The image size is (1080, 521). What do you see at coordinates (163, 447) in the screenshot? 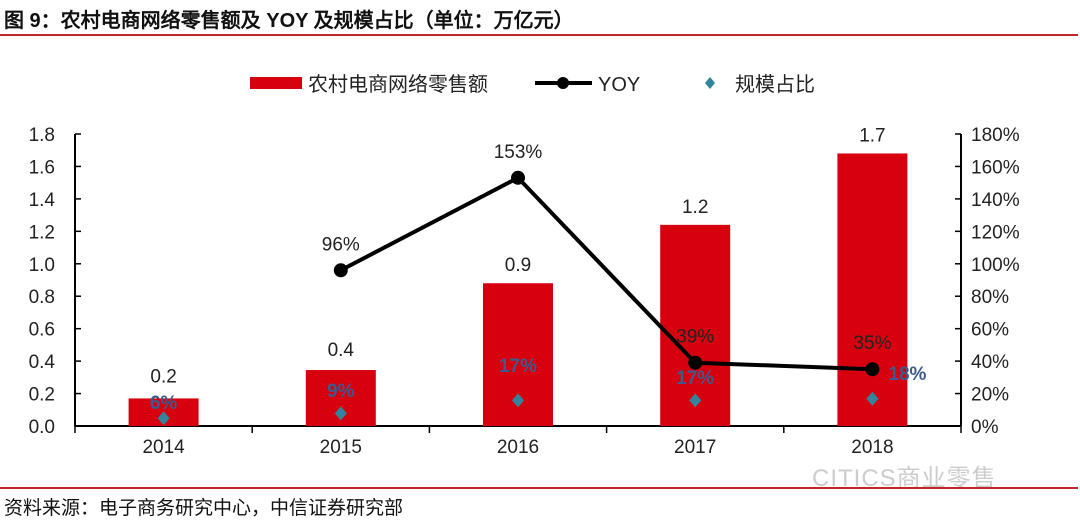
I see `x-tick-label: 2014` at bounding box center [163, 447].